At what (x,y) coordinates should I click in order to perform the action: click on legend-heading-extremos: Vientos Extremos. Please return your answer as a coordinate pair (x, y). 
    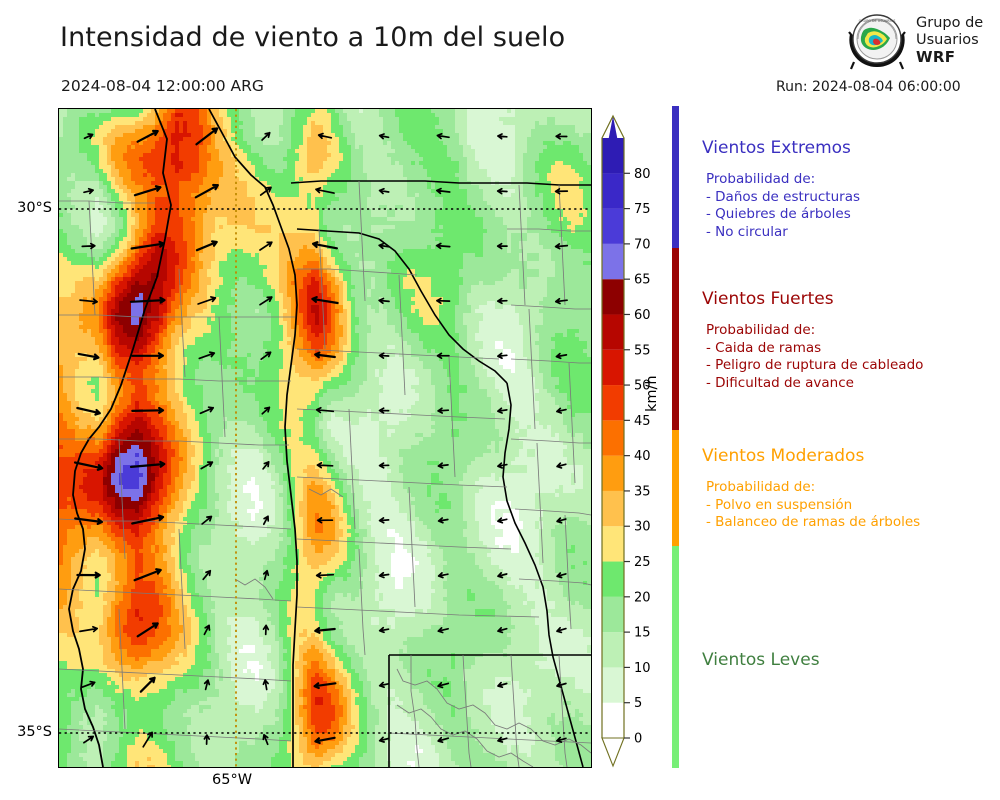
    Looking at the image, I should click on (776, 148).